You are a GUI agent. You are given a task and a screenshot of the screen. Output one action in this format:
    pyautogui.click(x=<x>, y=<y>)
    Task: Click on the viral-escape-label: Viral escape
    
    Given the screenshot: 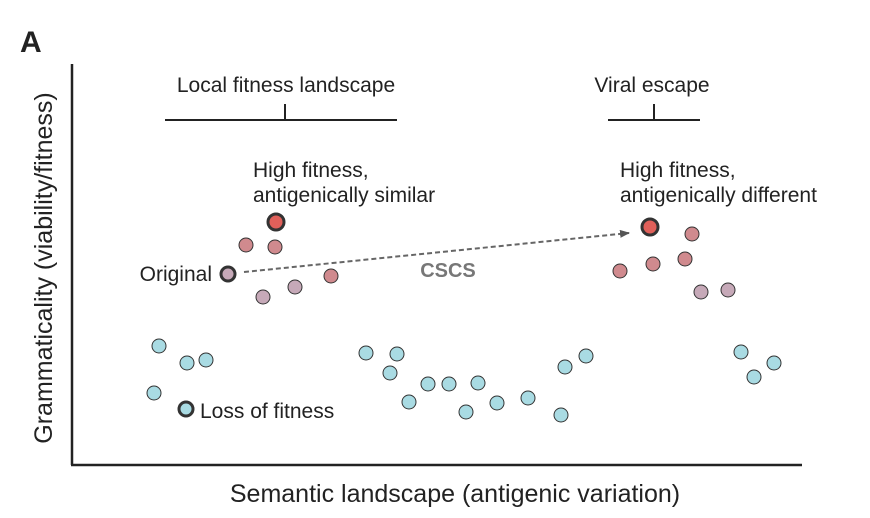 What is the action you would take?
    pyautogui.click(x=651, y=85)
    